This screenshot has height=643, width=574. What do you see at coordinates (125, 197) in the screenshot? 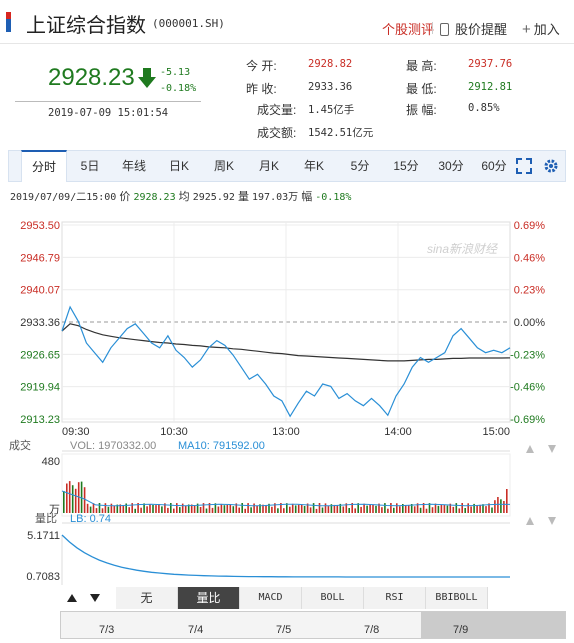
I see `status-price-label: 价` at bounding box center [125, 197].